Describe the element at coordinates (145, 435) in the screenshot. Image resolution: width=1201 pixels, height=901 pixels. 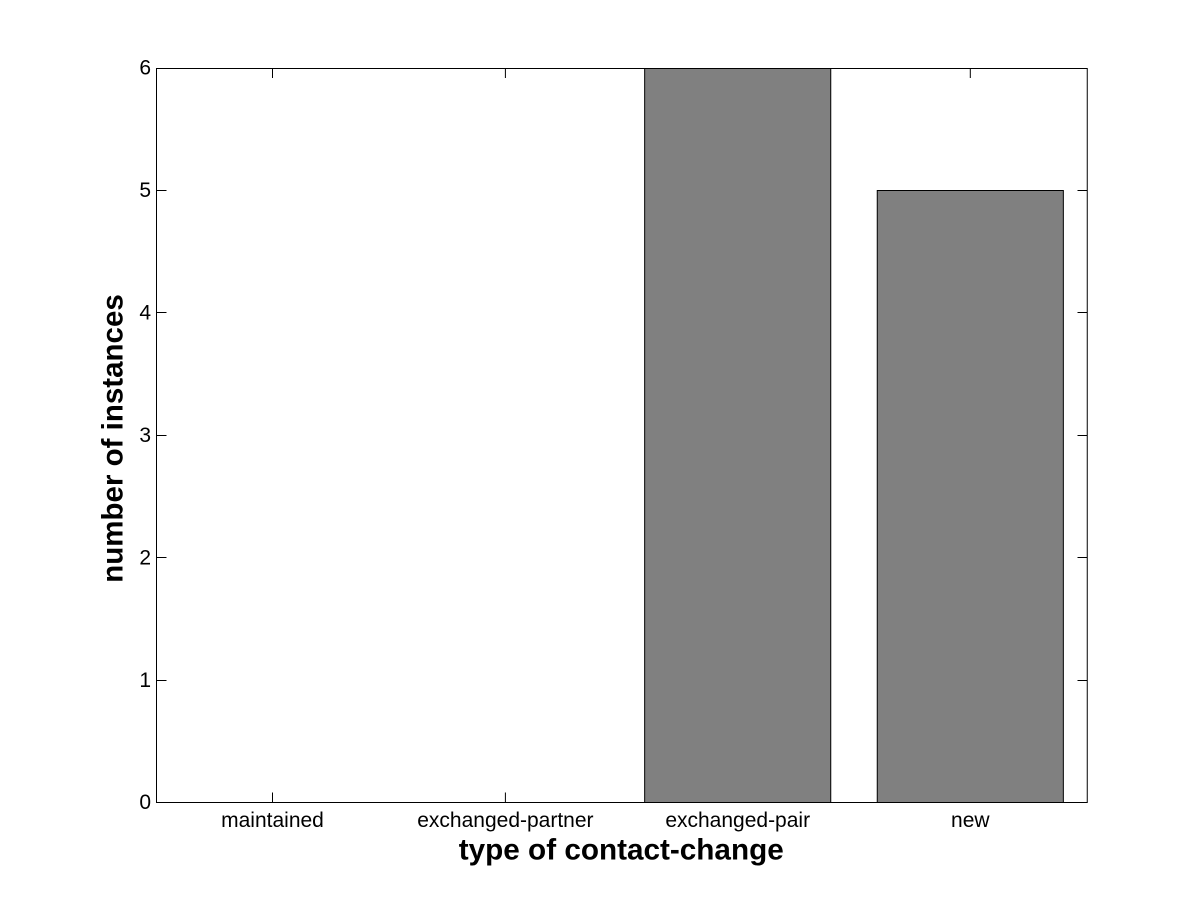
I see `svg-text: 3` at that location.